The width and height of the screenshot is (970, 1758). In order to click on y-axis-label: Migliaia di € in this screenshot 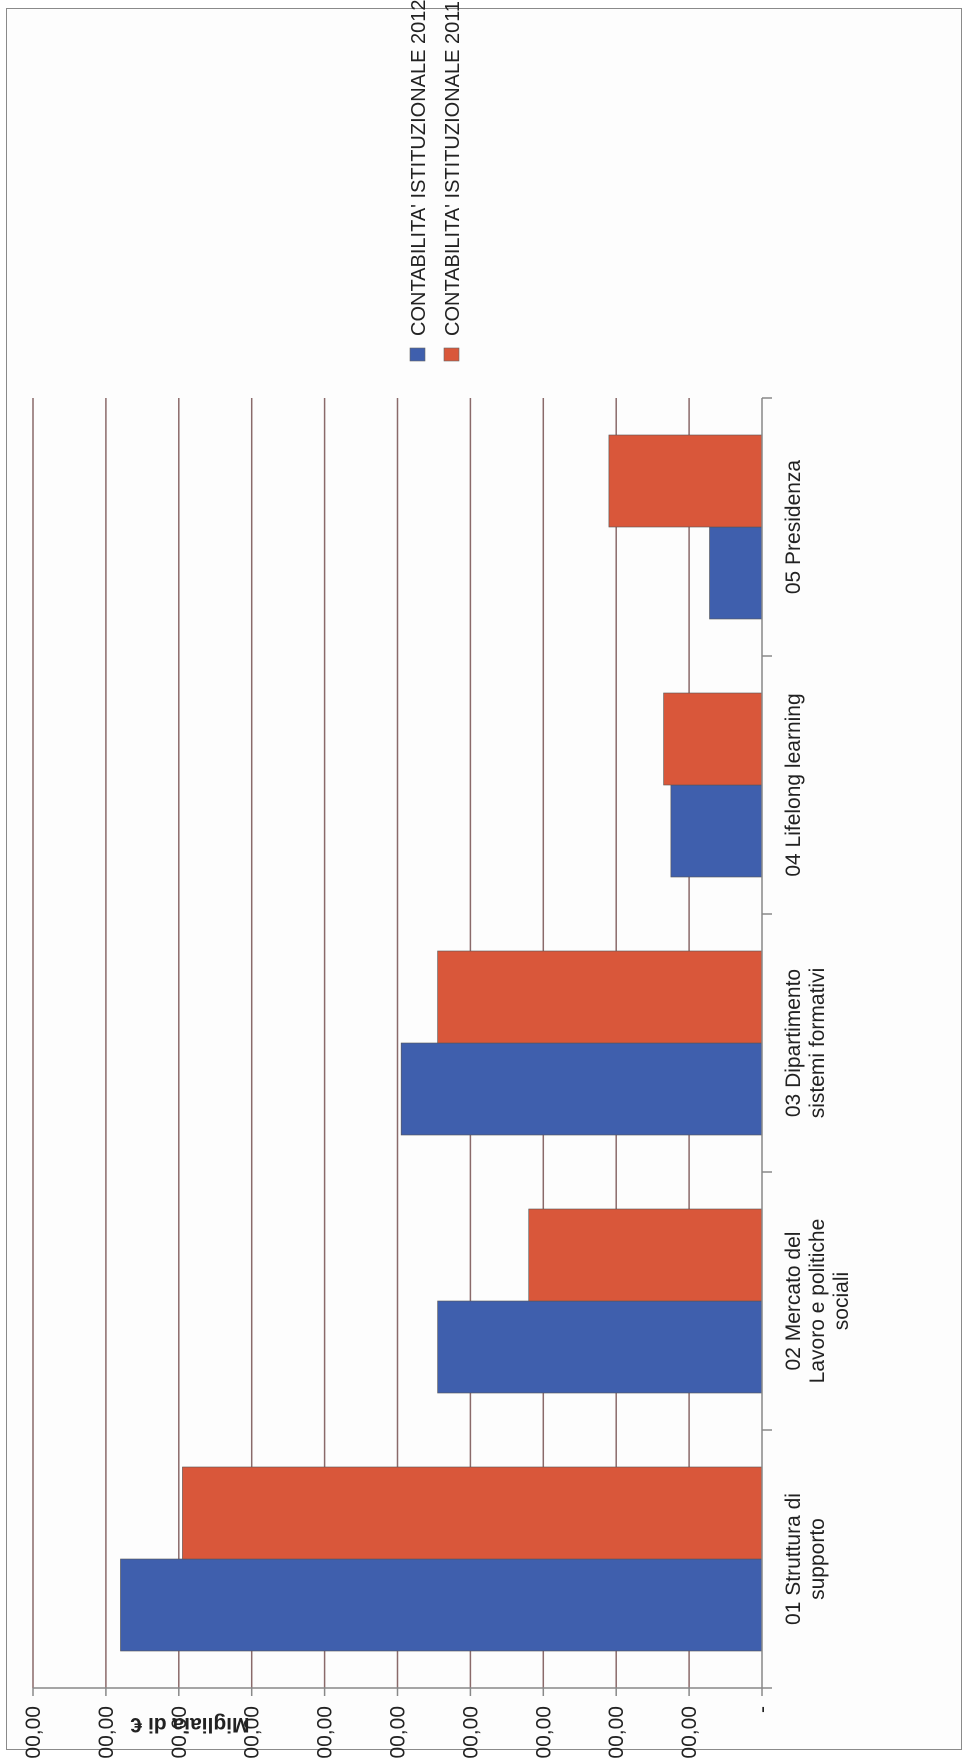, I will do `click(189, 1724)`.